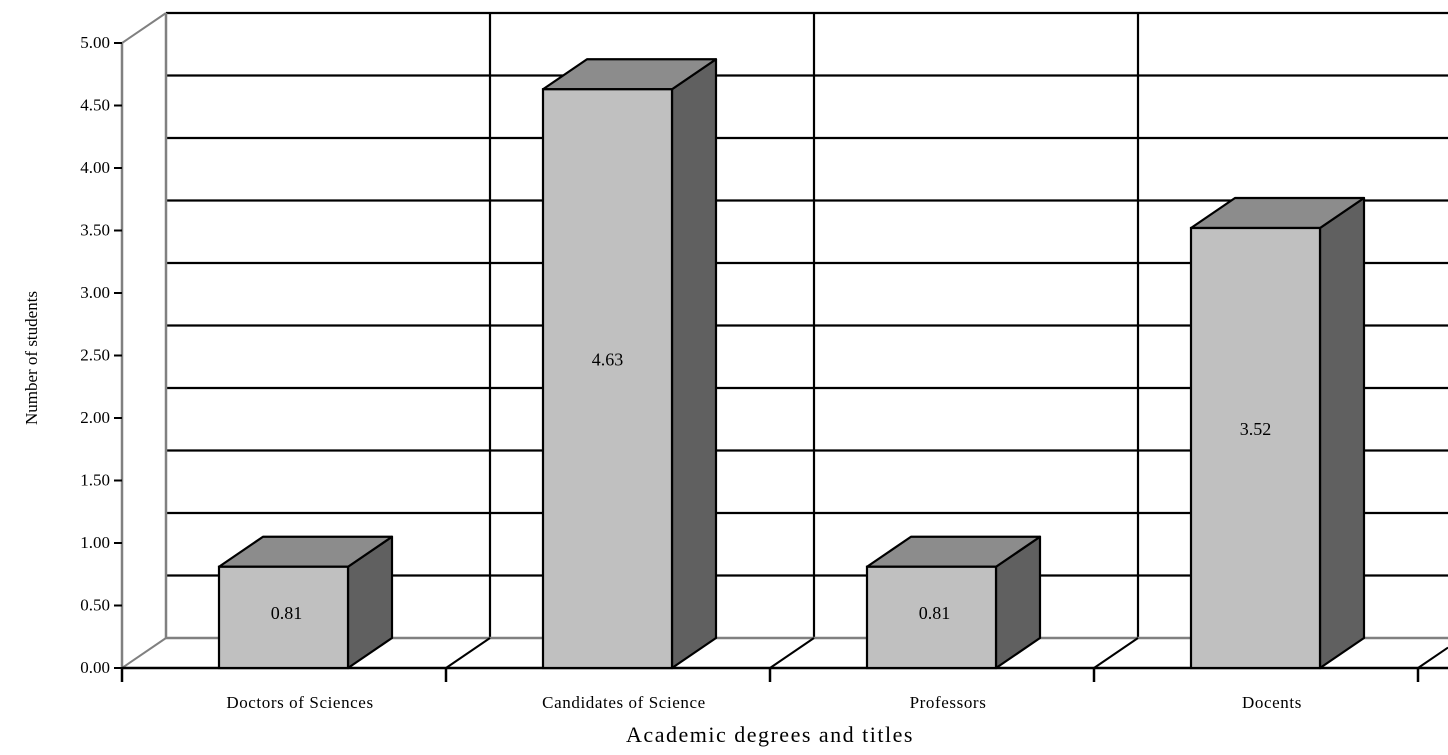  I want to click on wall-top-edge, so click(144, 28).